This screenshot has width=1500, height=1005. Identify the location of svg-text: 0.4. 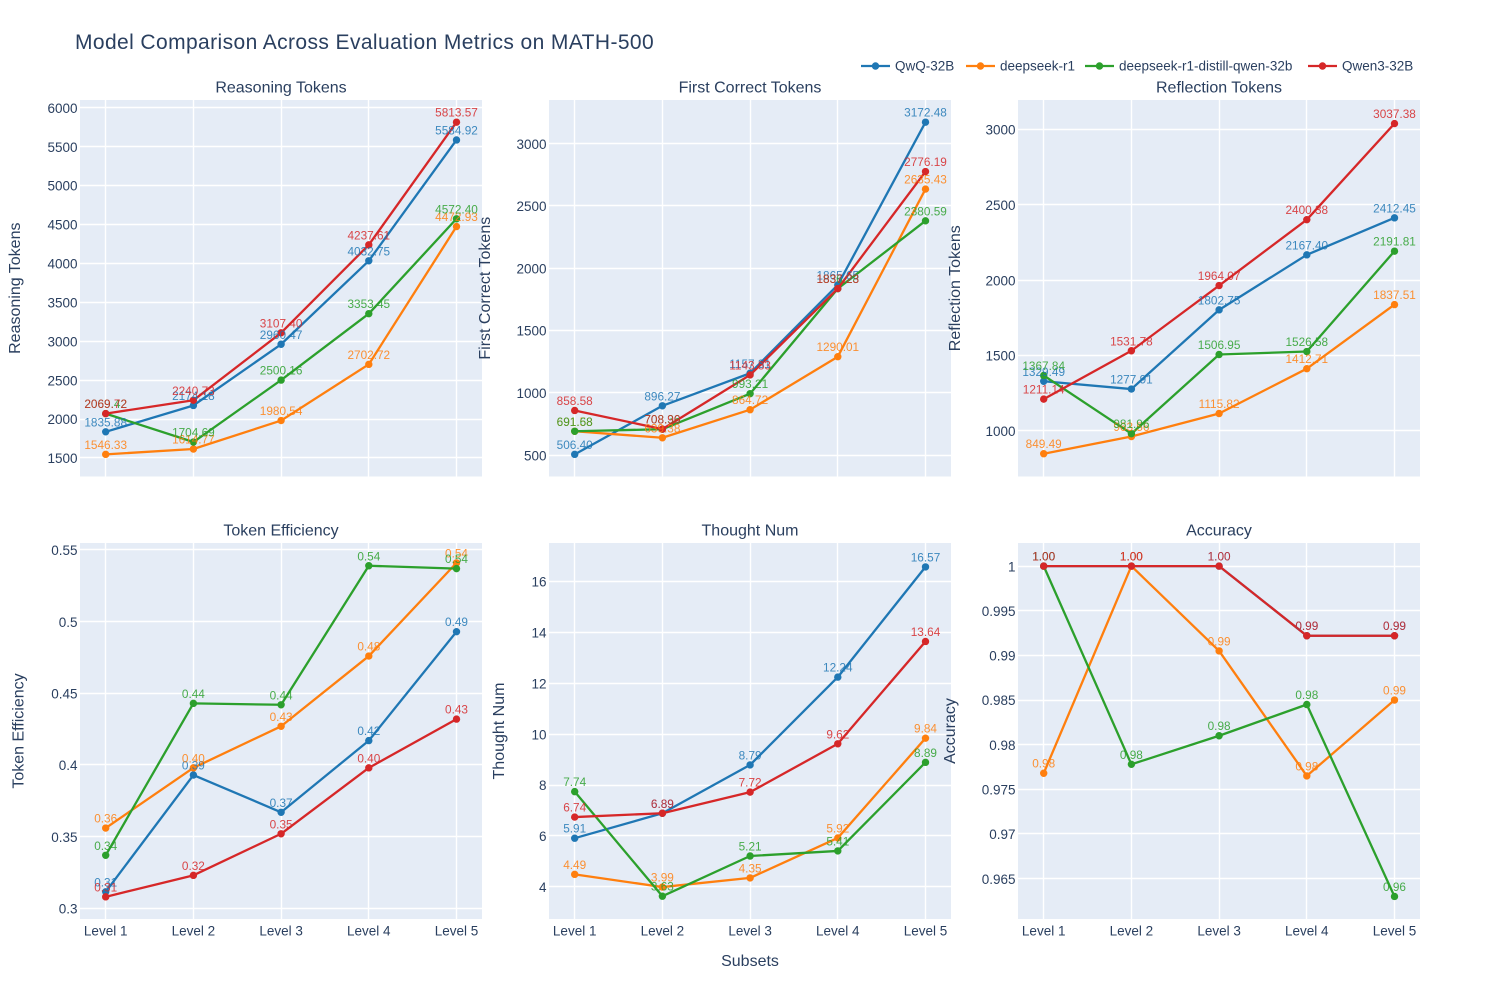
(68, 765).